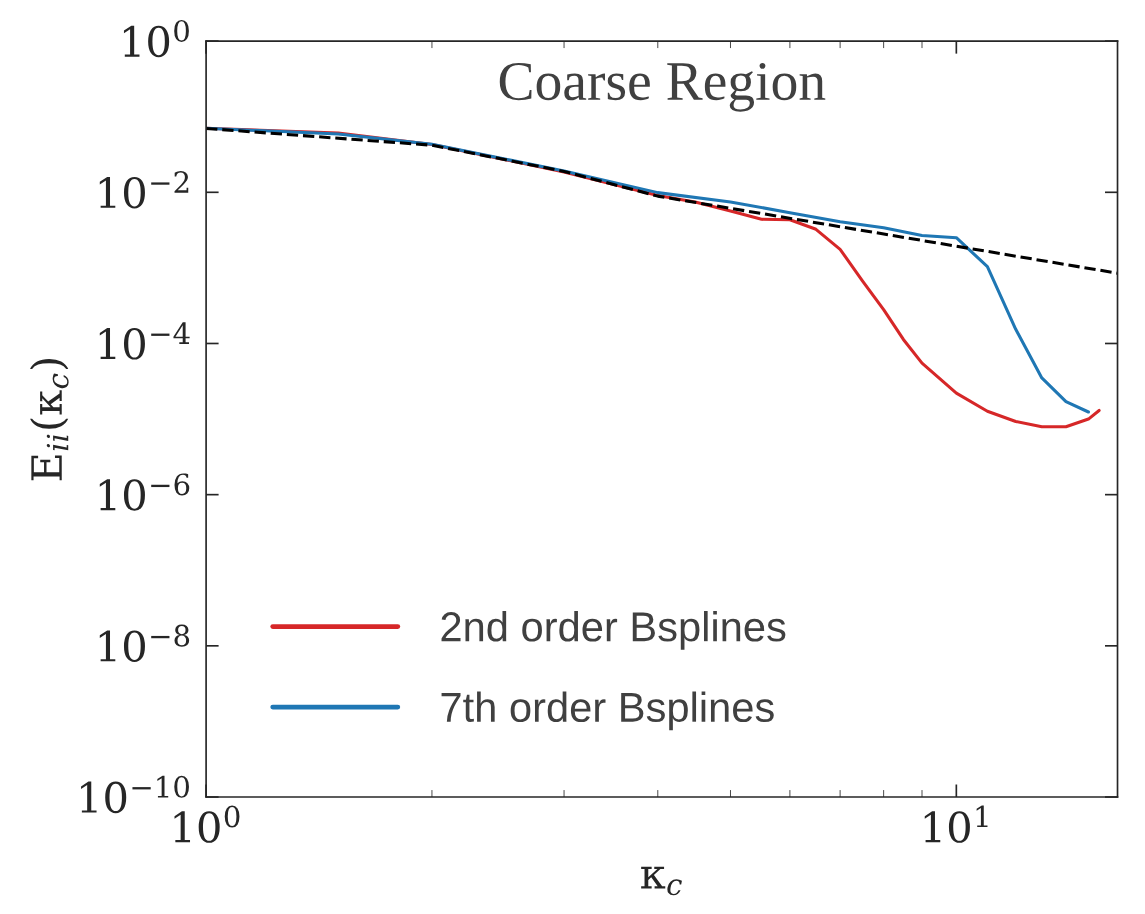  Describe the element at coordinates (613, 630) in the screenshot. I see `legend-label: 2nd order Bsplines` at that location.